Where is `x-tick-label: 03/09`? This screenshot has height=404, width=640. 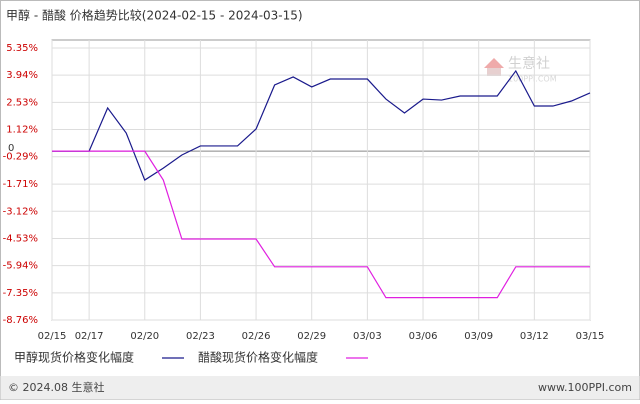 x-tick-label: 03/09 is located at coordinates (478, 336).